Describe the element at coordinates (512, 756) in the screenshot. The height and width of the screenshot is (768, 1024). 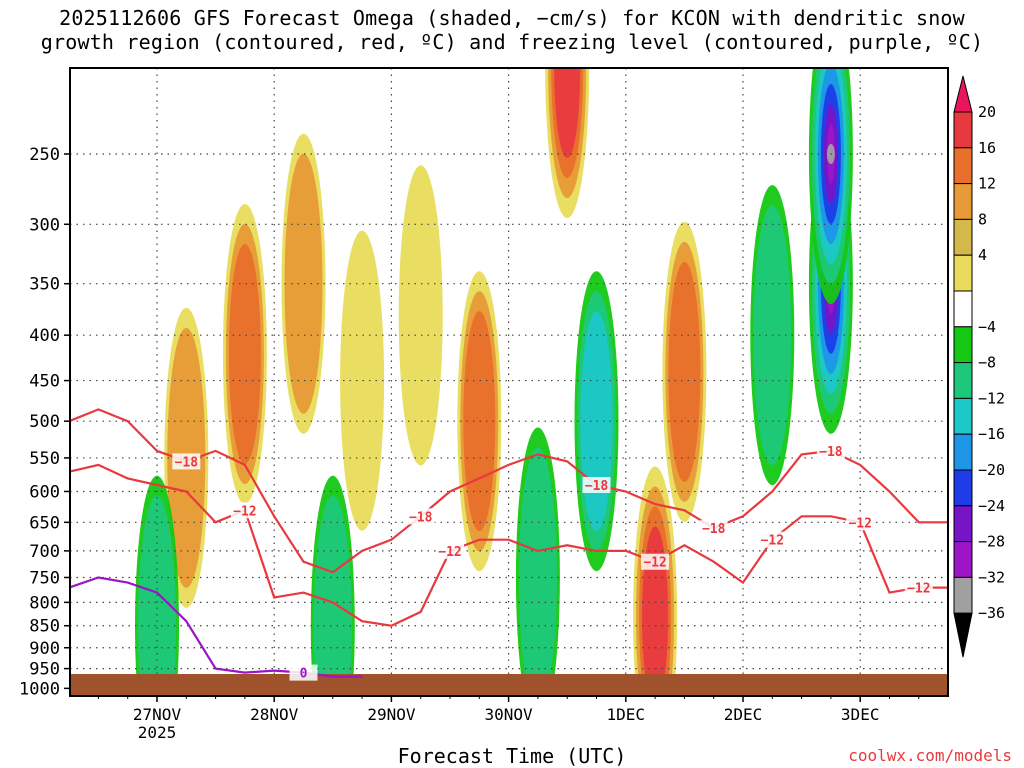
I see `x-axis-label: Forecast Time (UTC)` at that location.